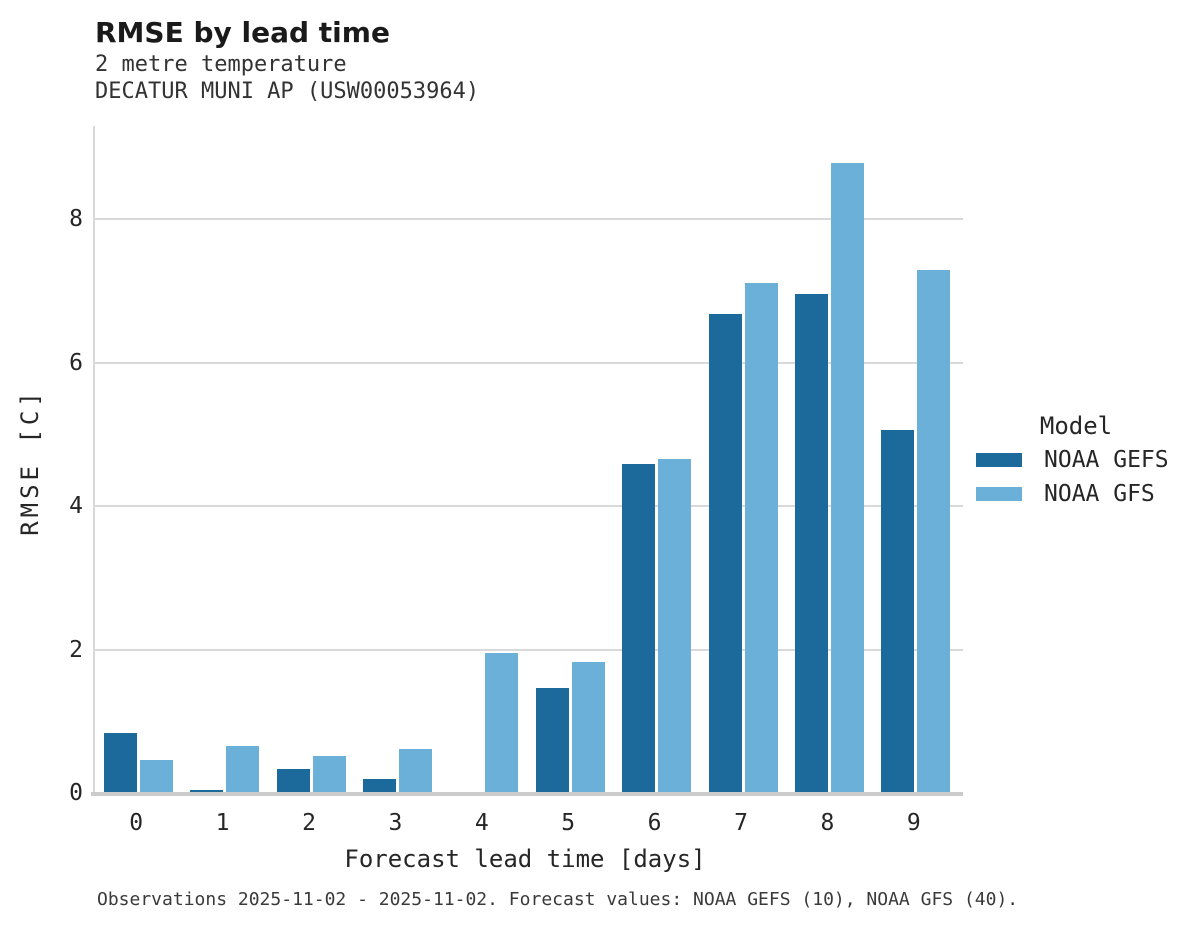 The height and width of the screenshot is (928, 1195). I want to click on y-tick-label: 4, so click(76, 506).